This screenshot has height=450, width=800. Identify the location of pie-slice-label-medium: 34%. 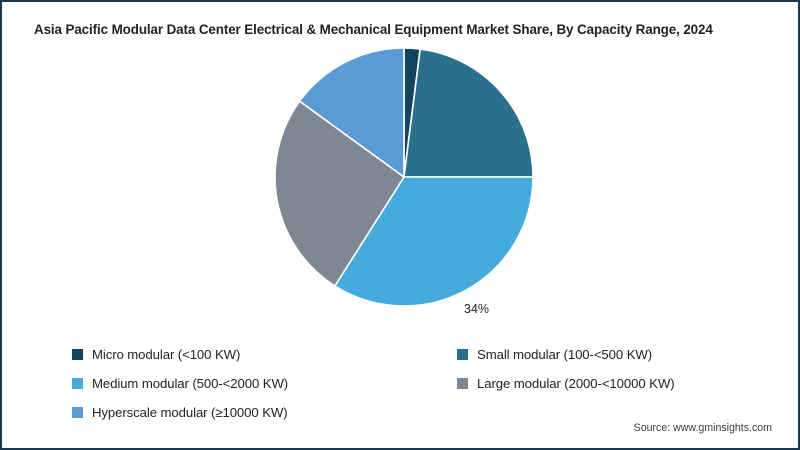
(477, 309).